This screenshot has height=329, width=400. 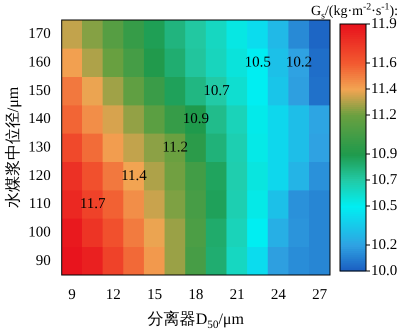 What do you see at coordinates (195, 119) in the screenshot?
I see `data-label: 10.9` at bounding box center [195, 119].